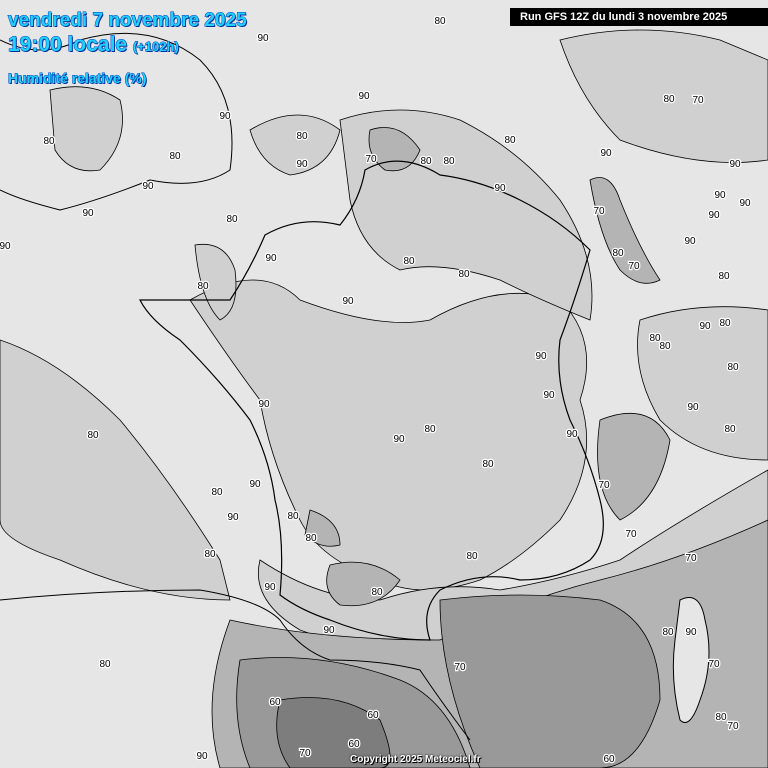  I want to click on forecast-date: vendredi 7 novembre 2025, so click(128, 21).